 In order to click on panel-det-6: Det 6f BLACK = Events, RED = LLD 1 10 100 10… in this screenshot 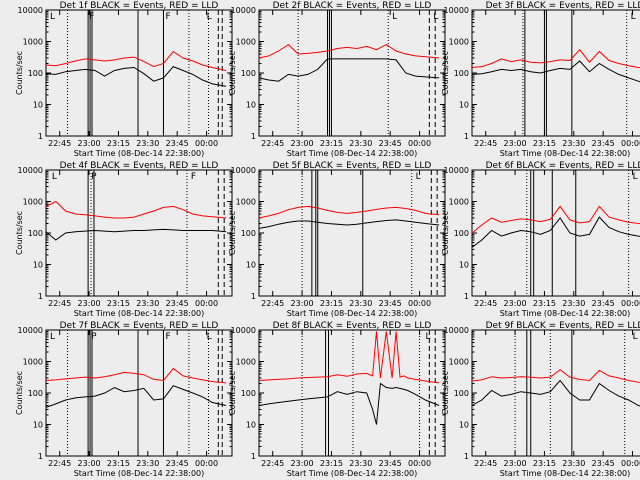, I will do `click(540, 239)`.